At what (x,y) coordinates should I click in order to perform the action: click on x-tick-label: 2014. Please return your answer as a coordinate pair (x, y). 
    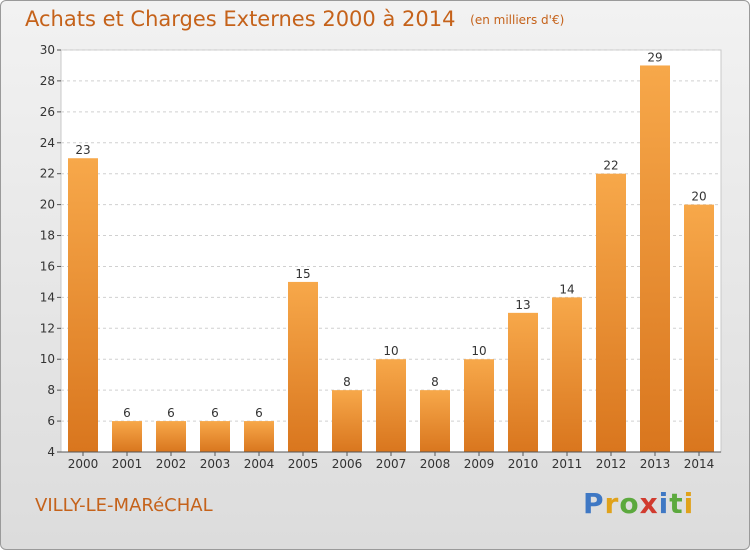
    Looking at the image, I should click on (699, 464).